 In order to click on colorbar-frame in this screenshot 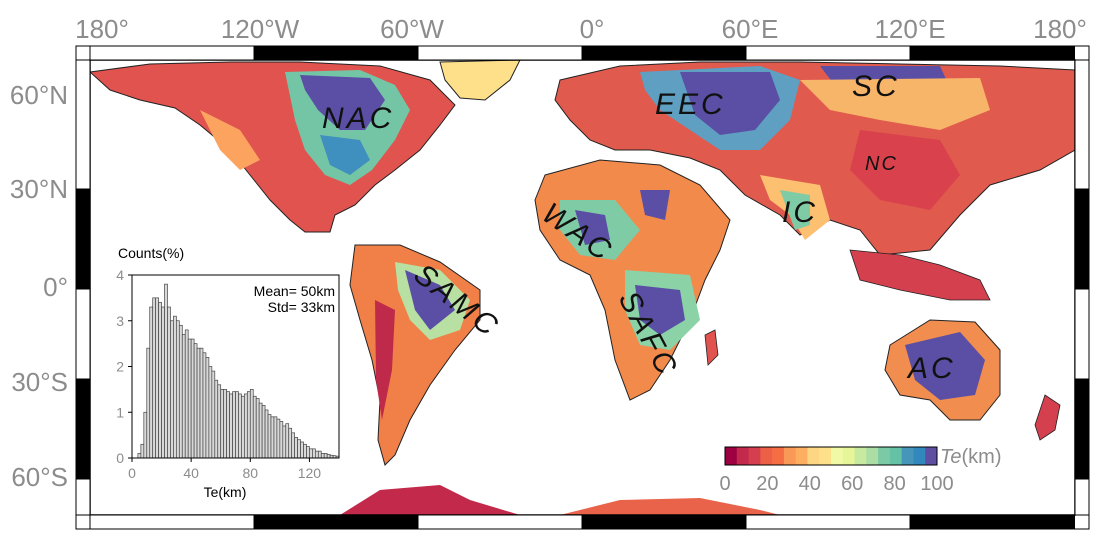, I will do `click(831, 456)`.